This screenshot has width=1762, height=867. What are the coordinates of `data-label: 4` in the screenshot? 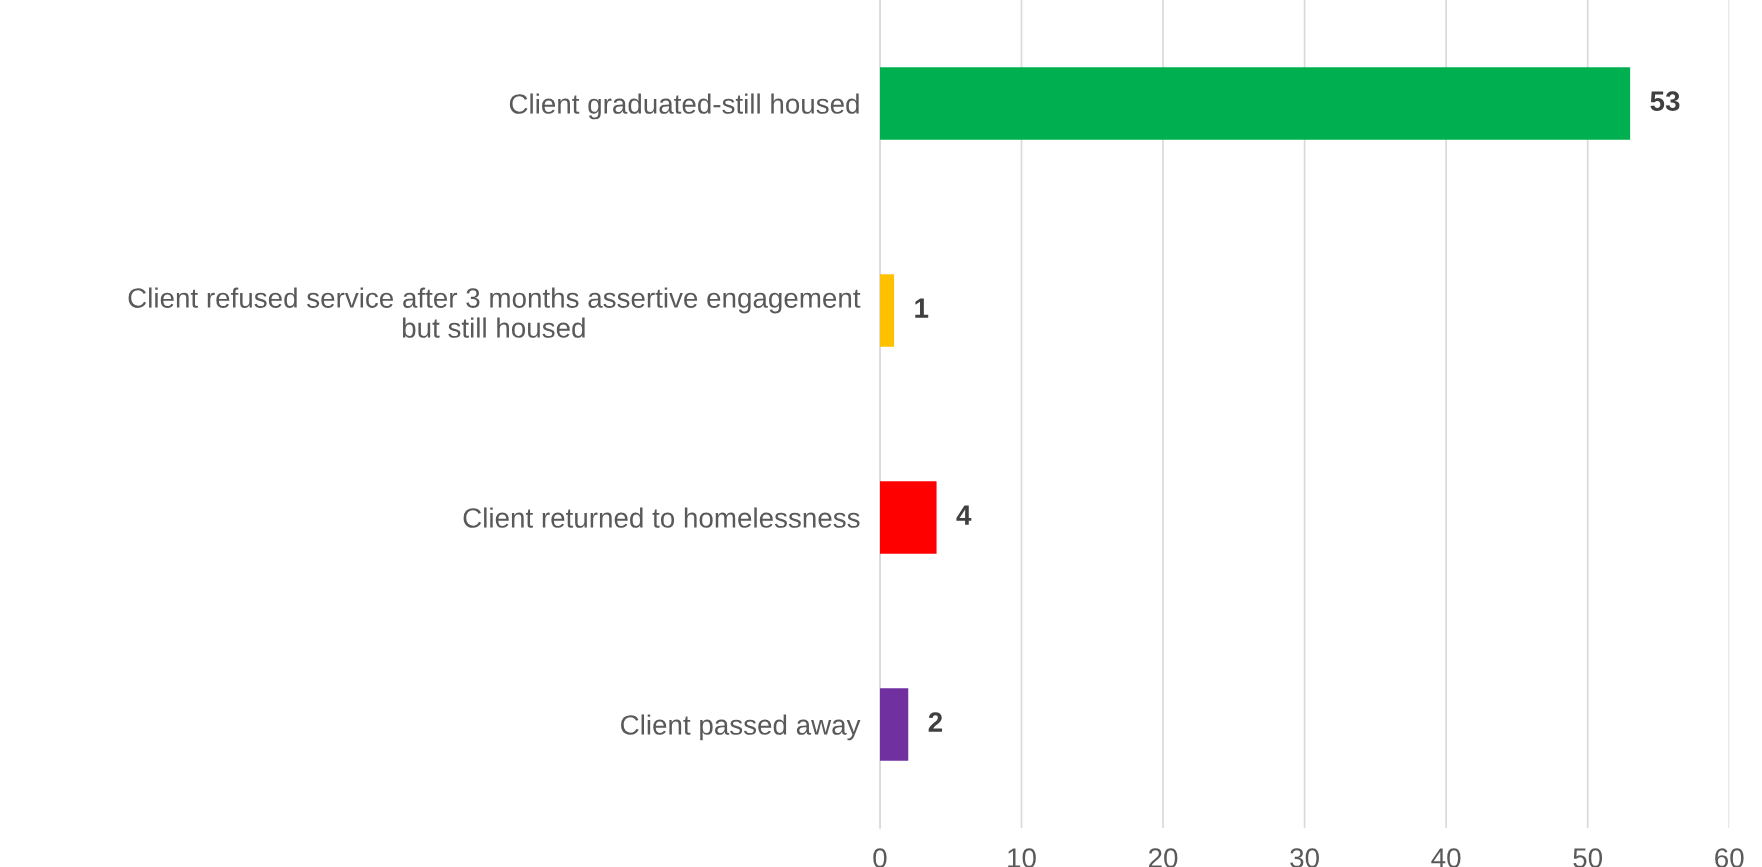 It's located at (964, 515).